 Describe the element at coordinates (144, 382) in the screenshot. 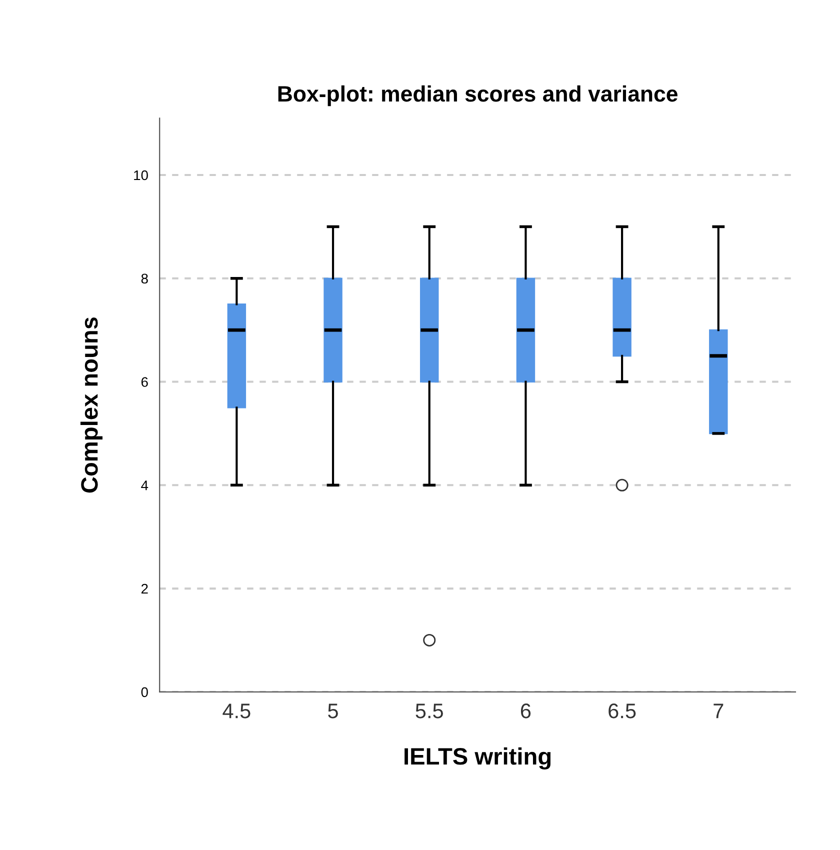

I see `y-tick-label: 6` at that location.